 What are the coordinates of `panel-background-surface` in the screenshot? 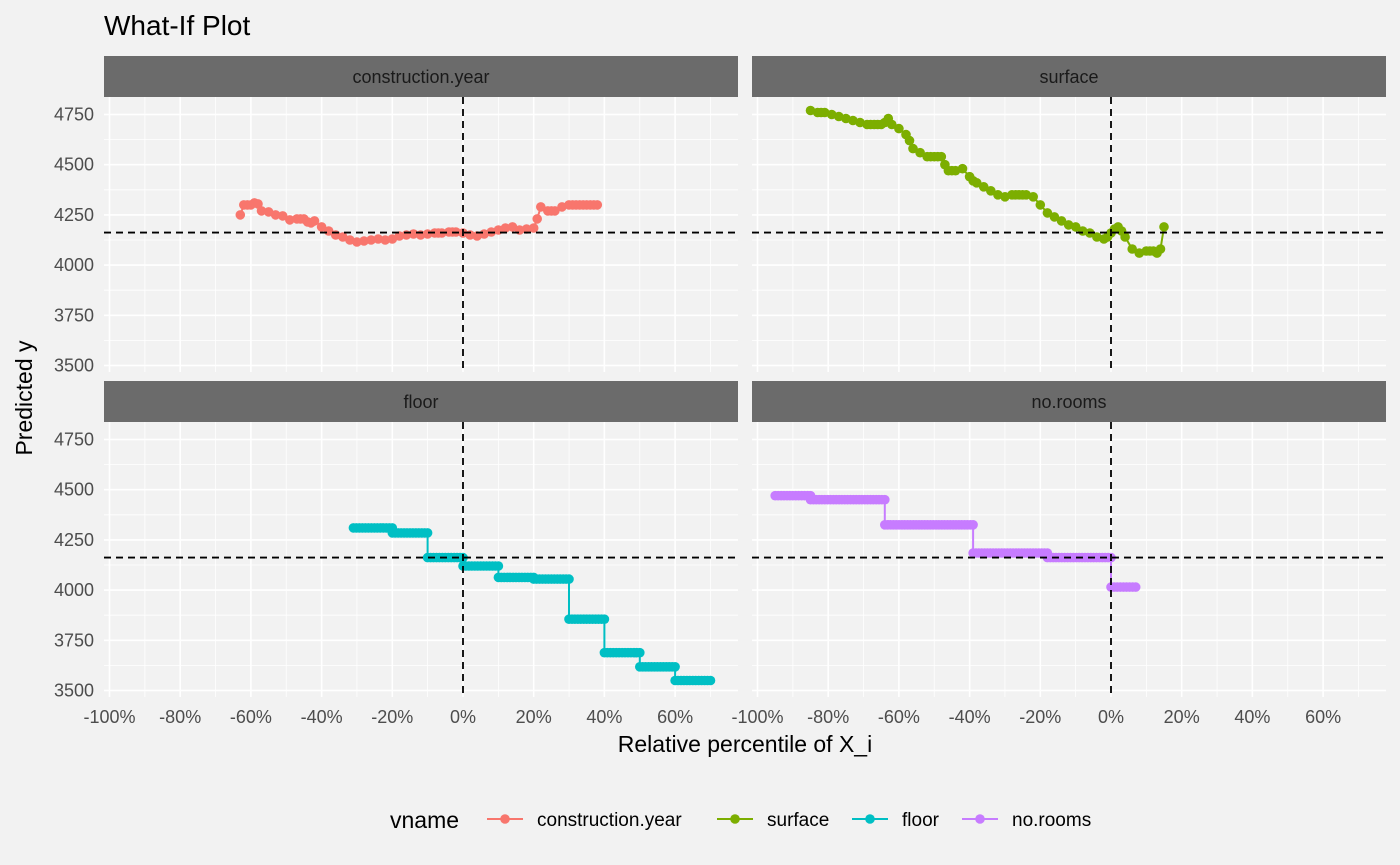 It's located at (1069, 234).